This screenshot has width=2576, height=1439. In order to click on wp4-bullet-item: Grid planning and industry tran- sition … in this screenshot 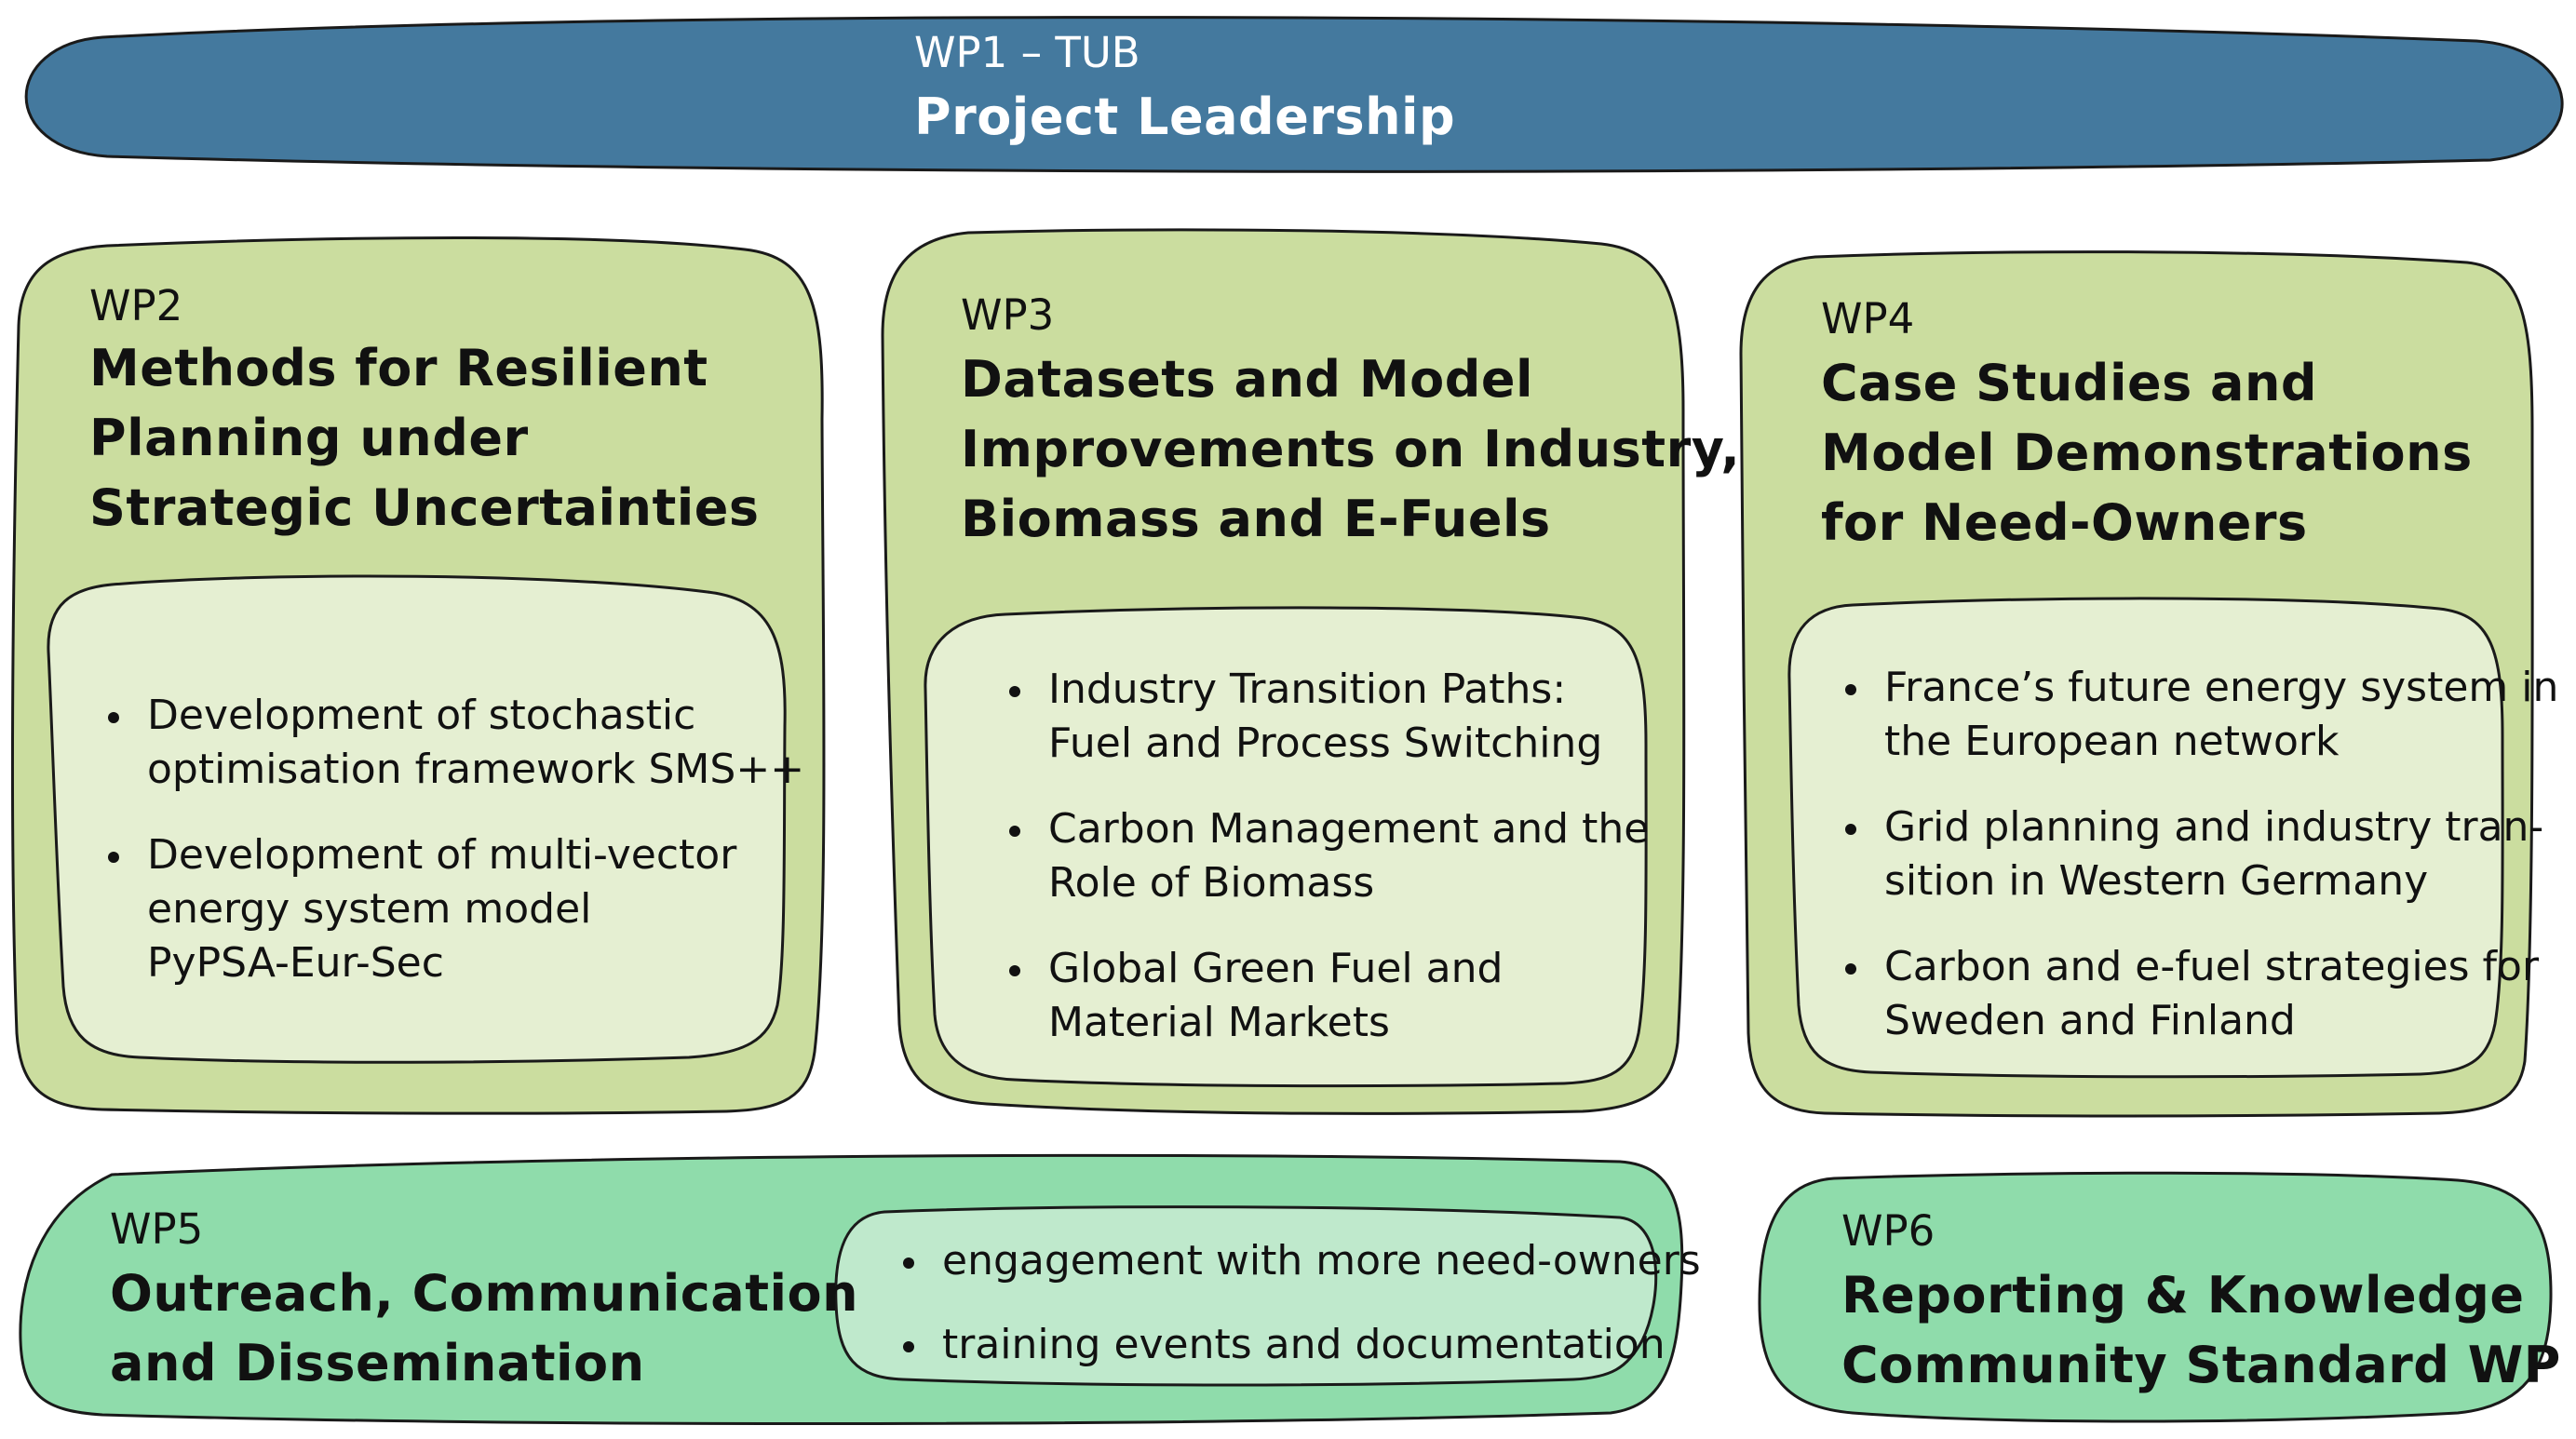, I will do `click(2200, 854)`.